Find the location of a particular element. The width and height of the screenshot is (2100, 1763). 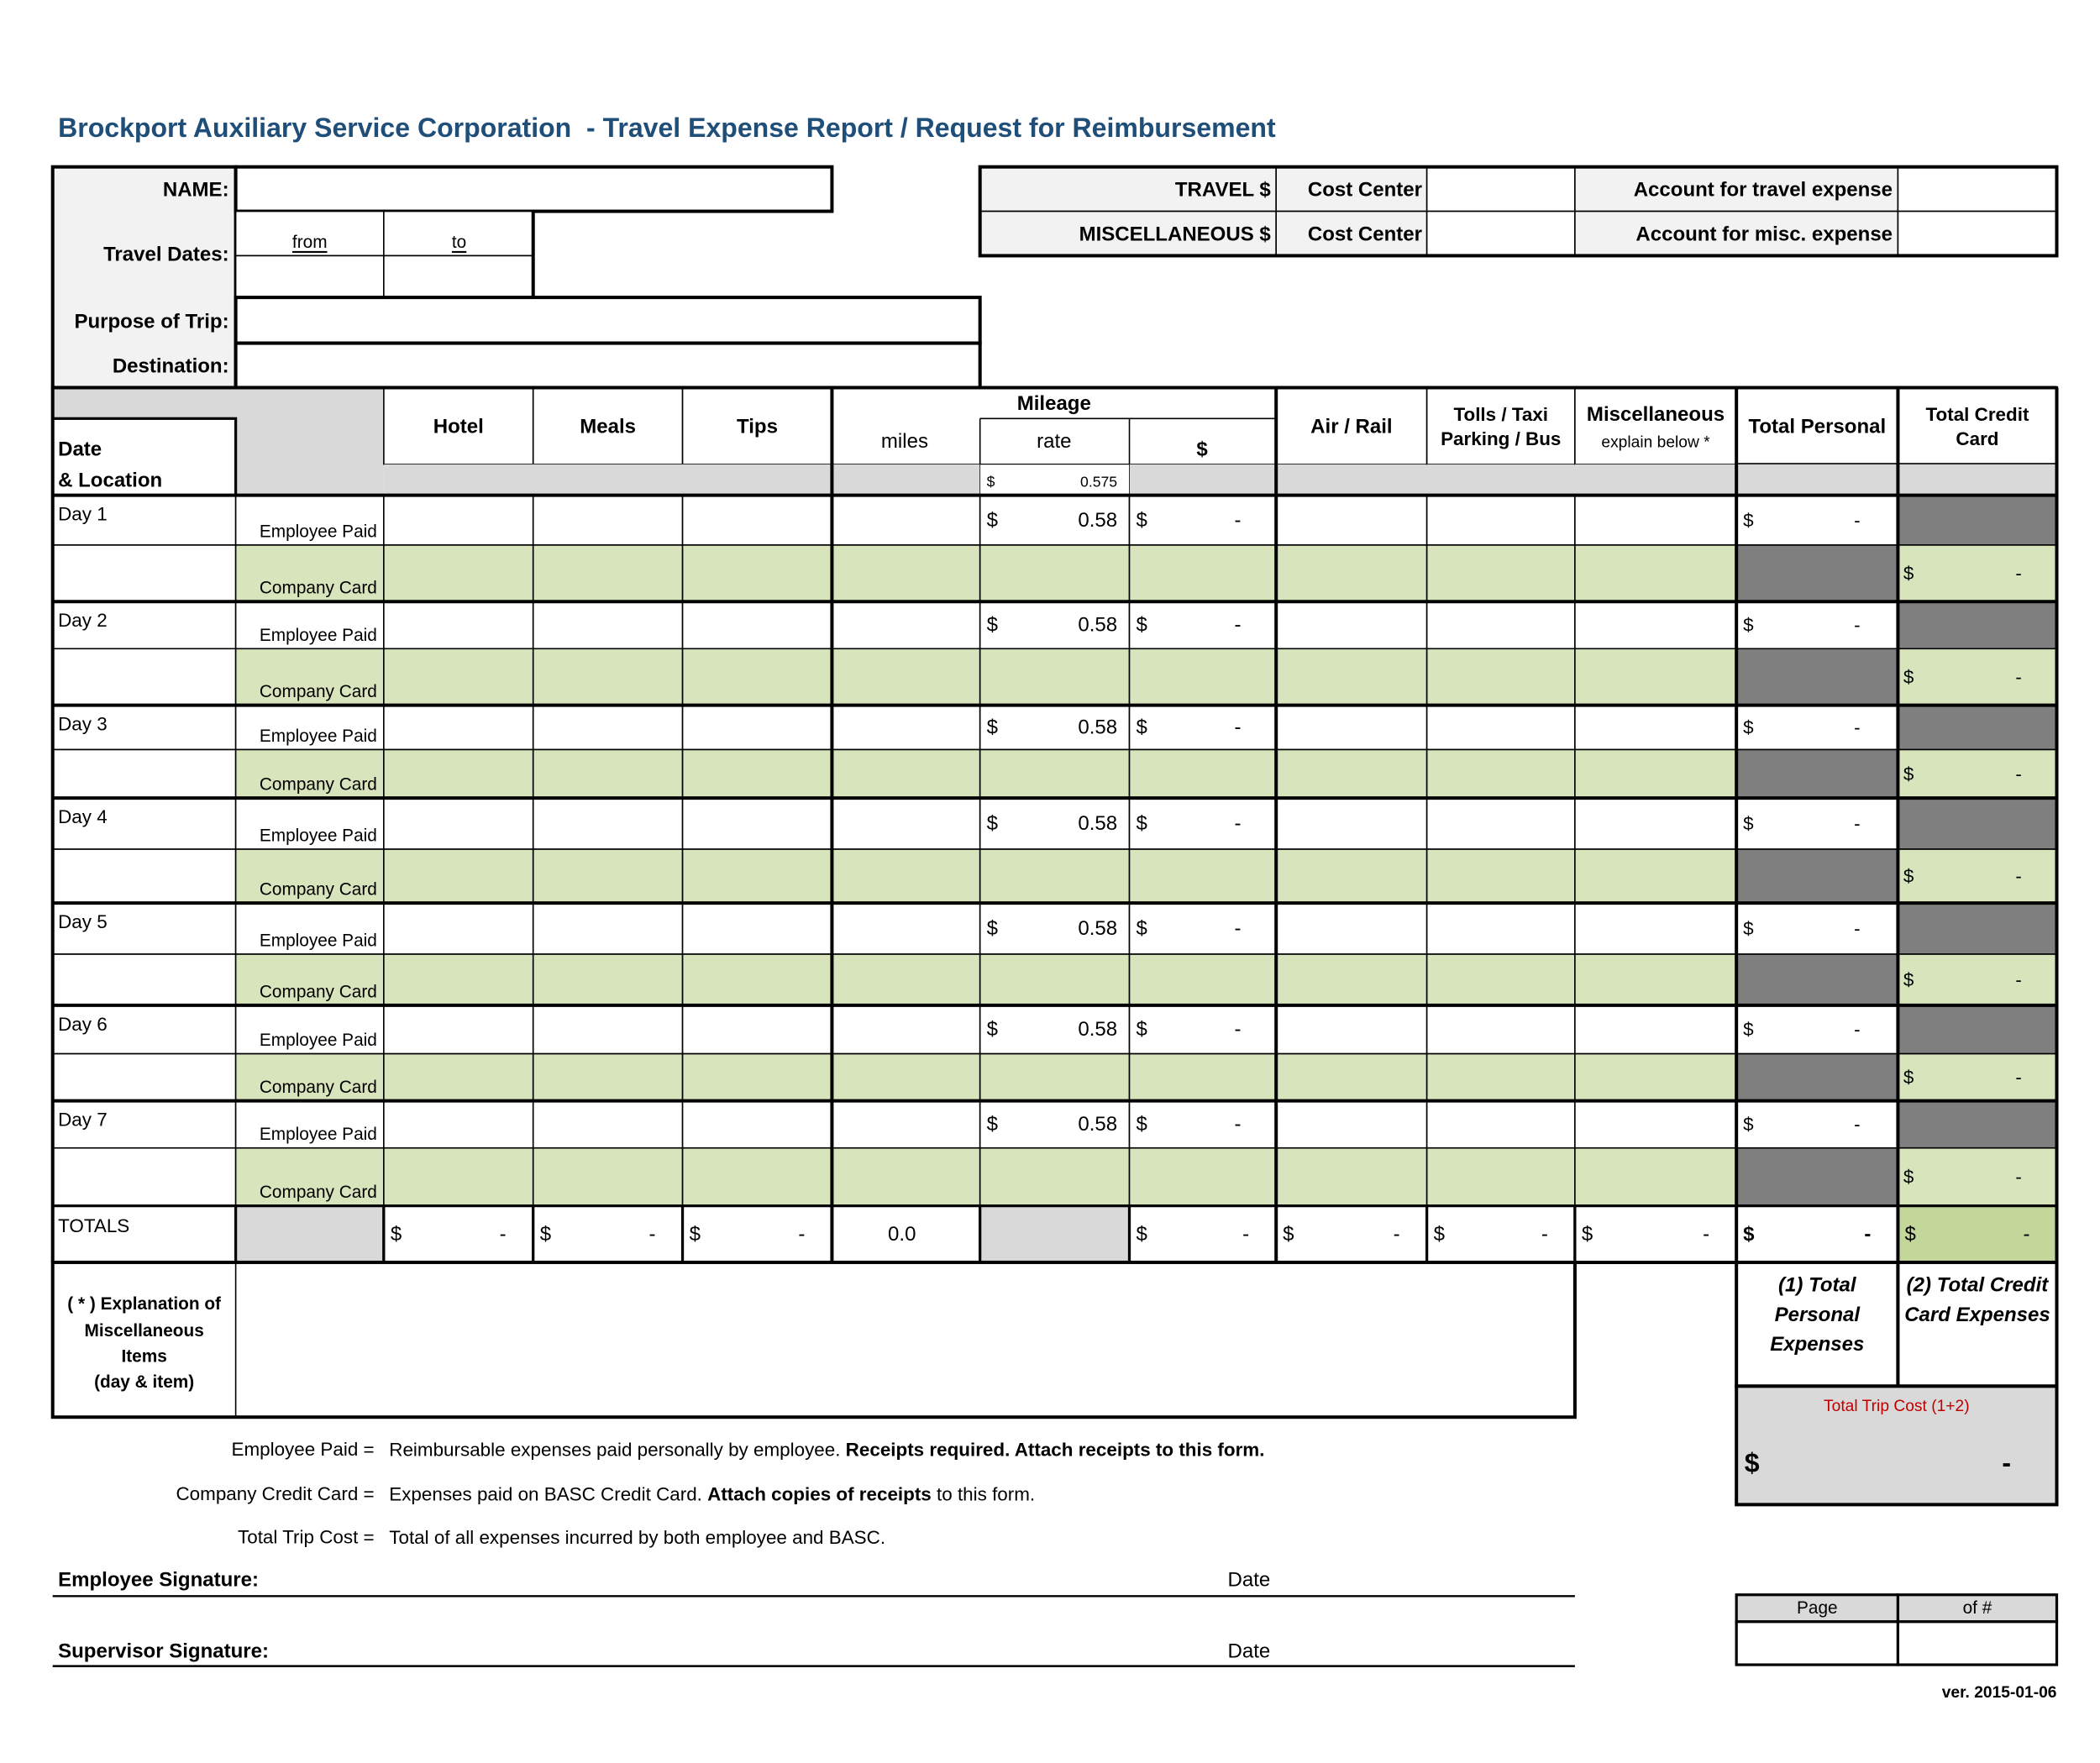

label: to is located at coordinates (459, 242).